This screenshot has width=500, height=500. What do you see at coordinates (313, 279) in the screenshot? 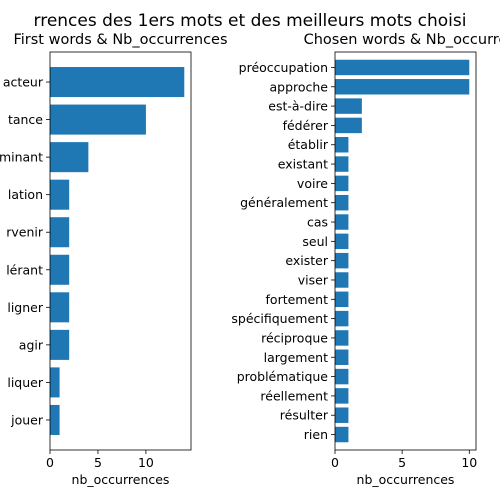
I see `category-label: viser` at bounding box center [313, 279].